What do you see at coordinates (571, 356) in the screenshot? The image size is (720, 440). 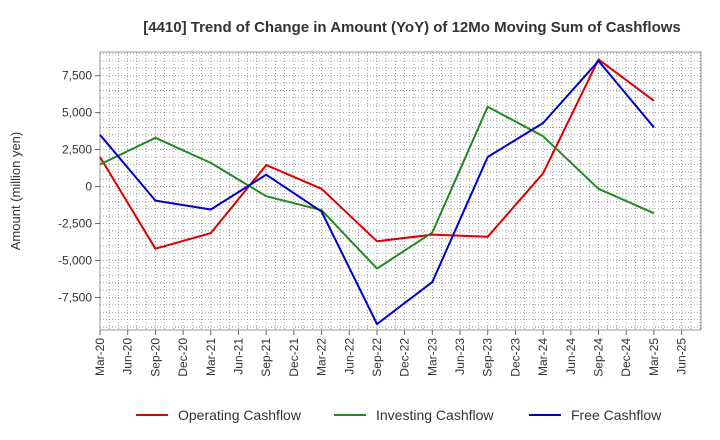 I see `x-tick-label: Jun-24` at bounding box center [571, 356].